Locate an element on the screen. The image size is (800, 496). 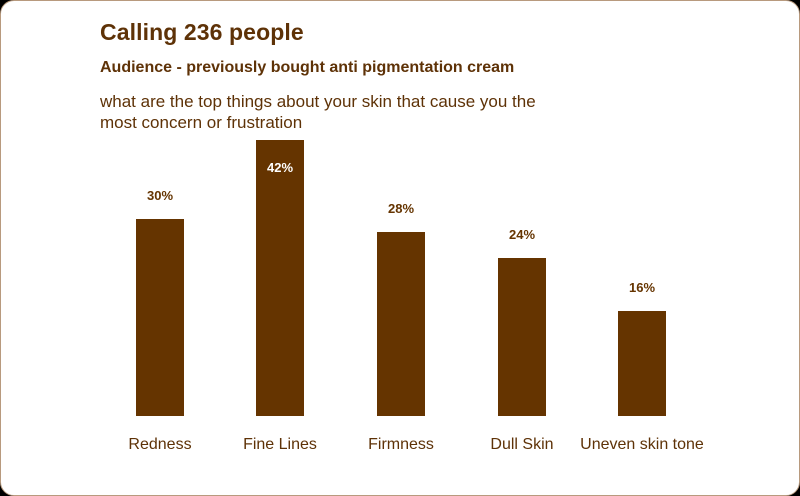
bar-uneven-skin-tone is located at coordinates (642, 363).